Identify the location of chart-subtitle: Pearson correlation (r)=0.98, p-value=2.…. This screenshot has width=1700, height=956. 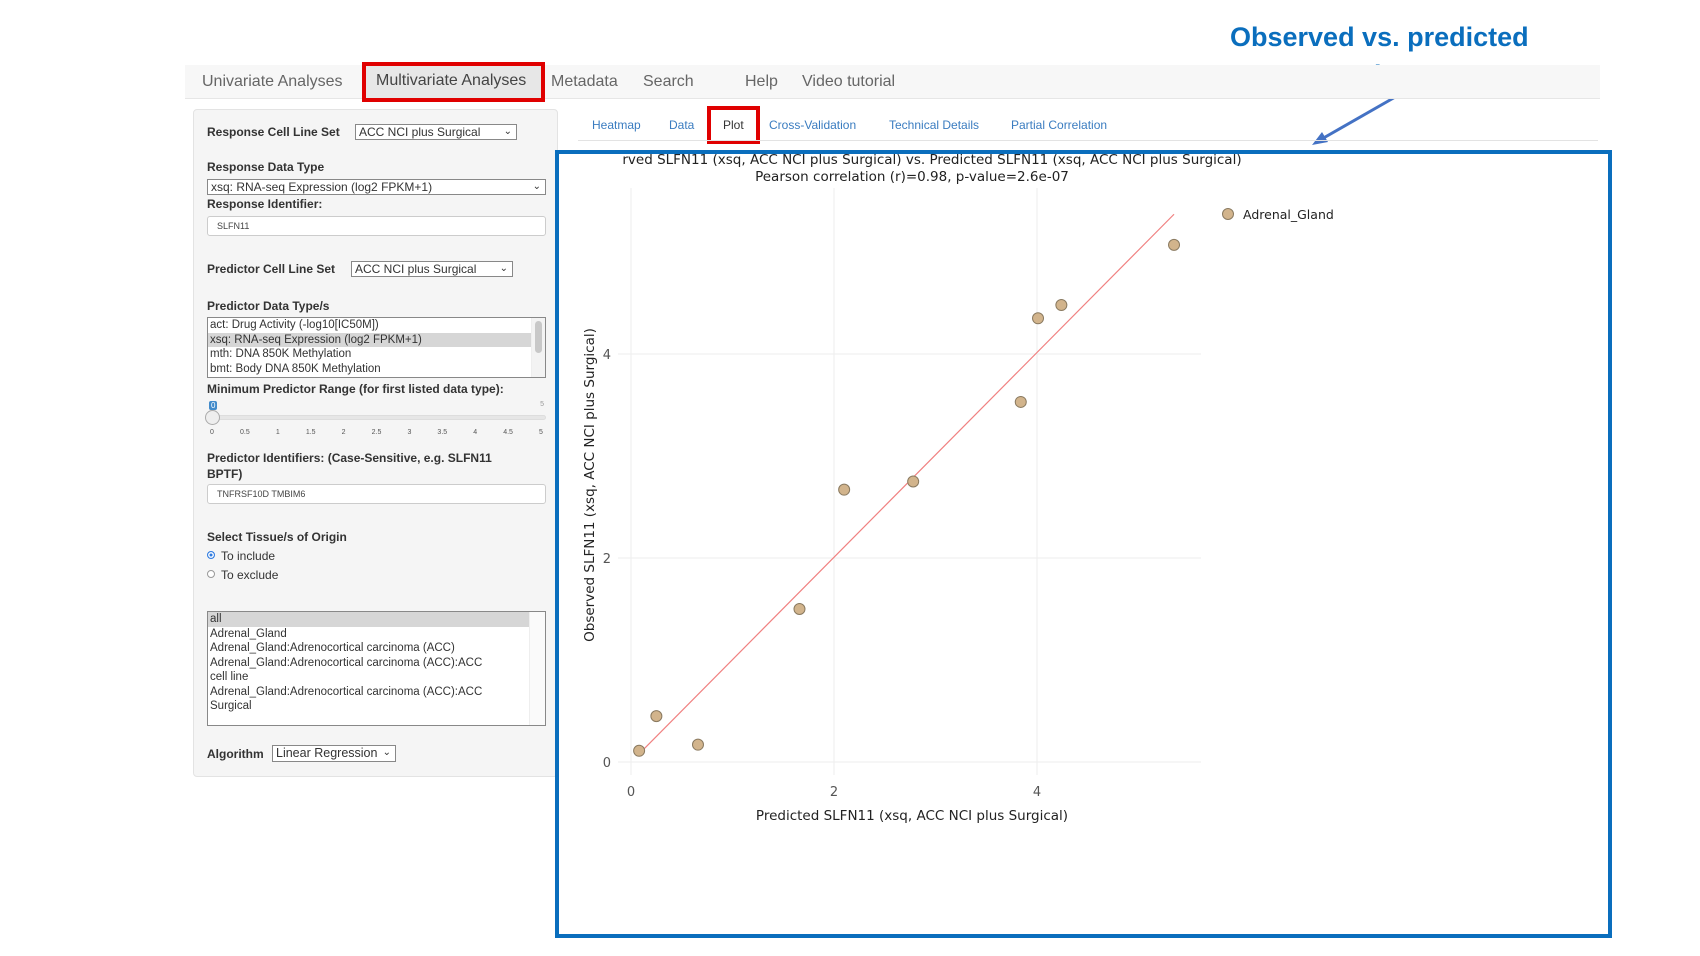
(912, 177).